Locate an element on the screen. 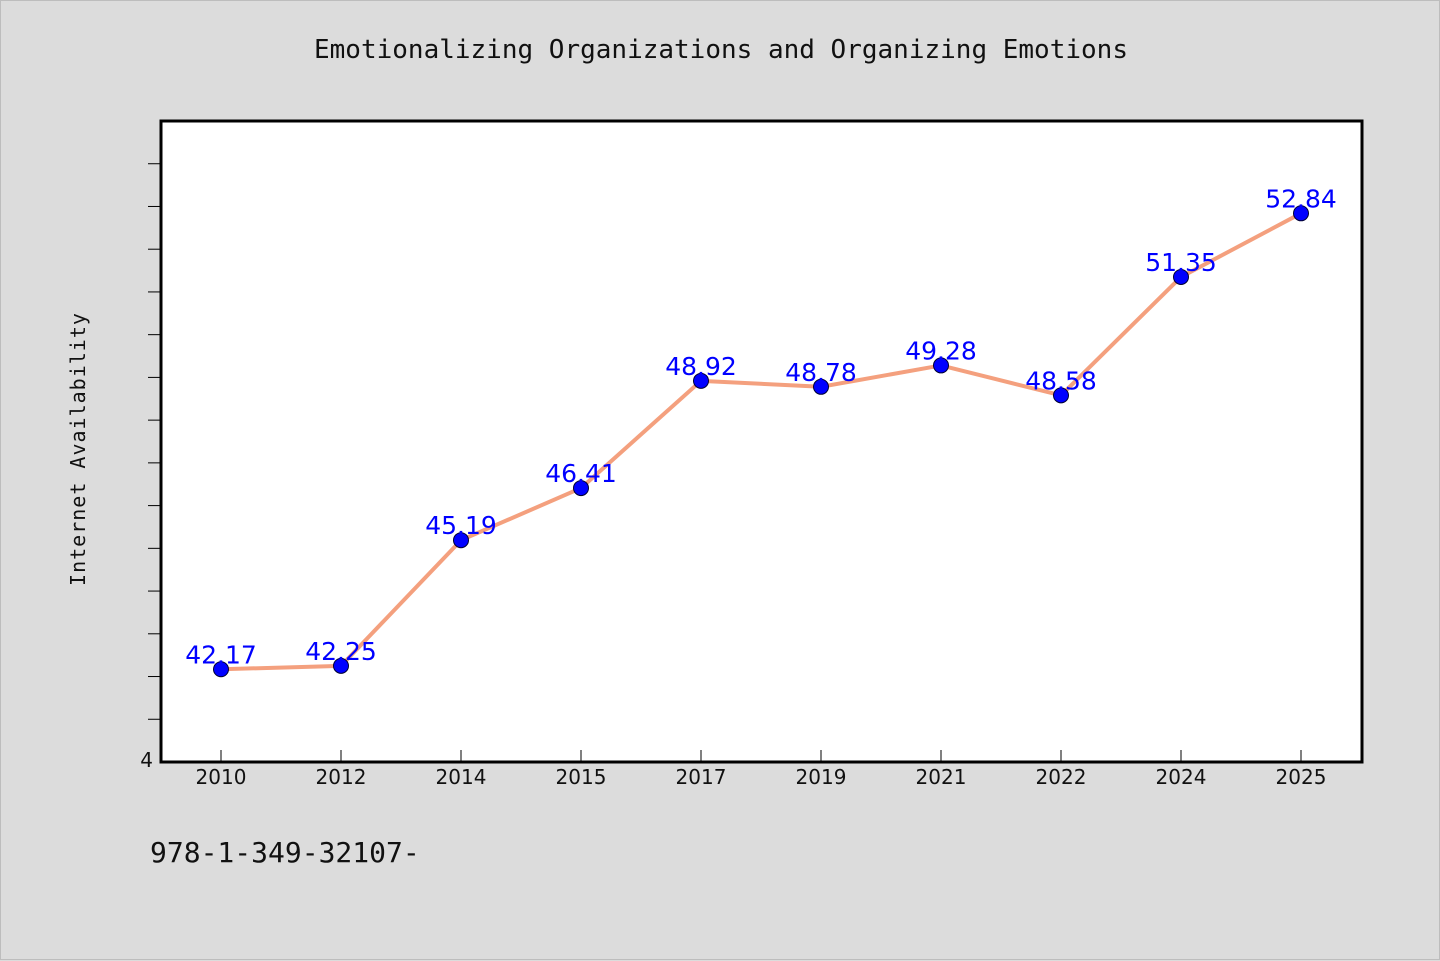 This screenshot has height=961, width=1440. x-tick-label: 2014 is located at coordinates (461, 777).